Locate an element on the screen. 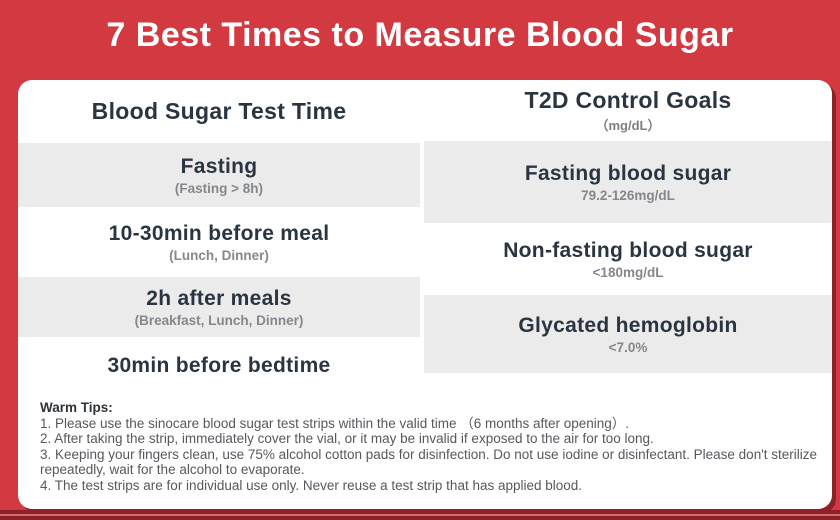  control-goals-column-header: T2D Control Goals （mg/dL） is located at coordinates (628, 110).